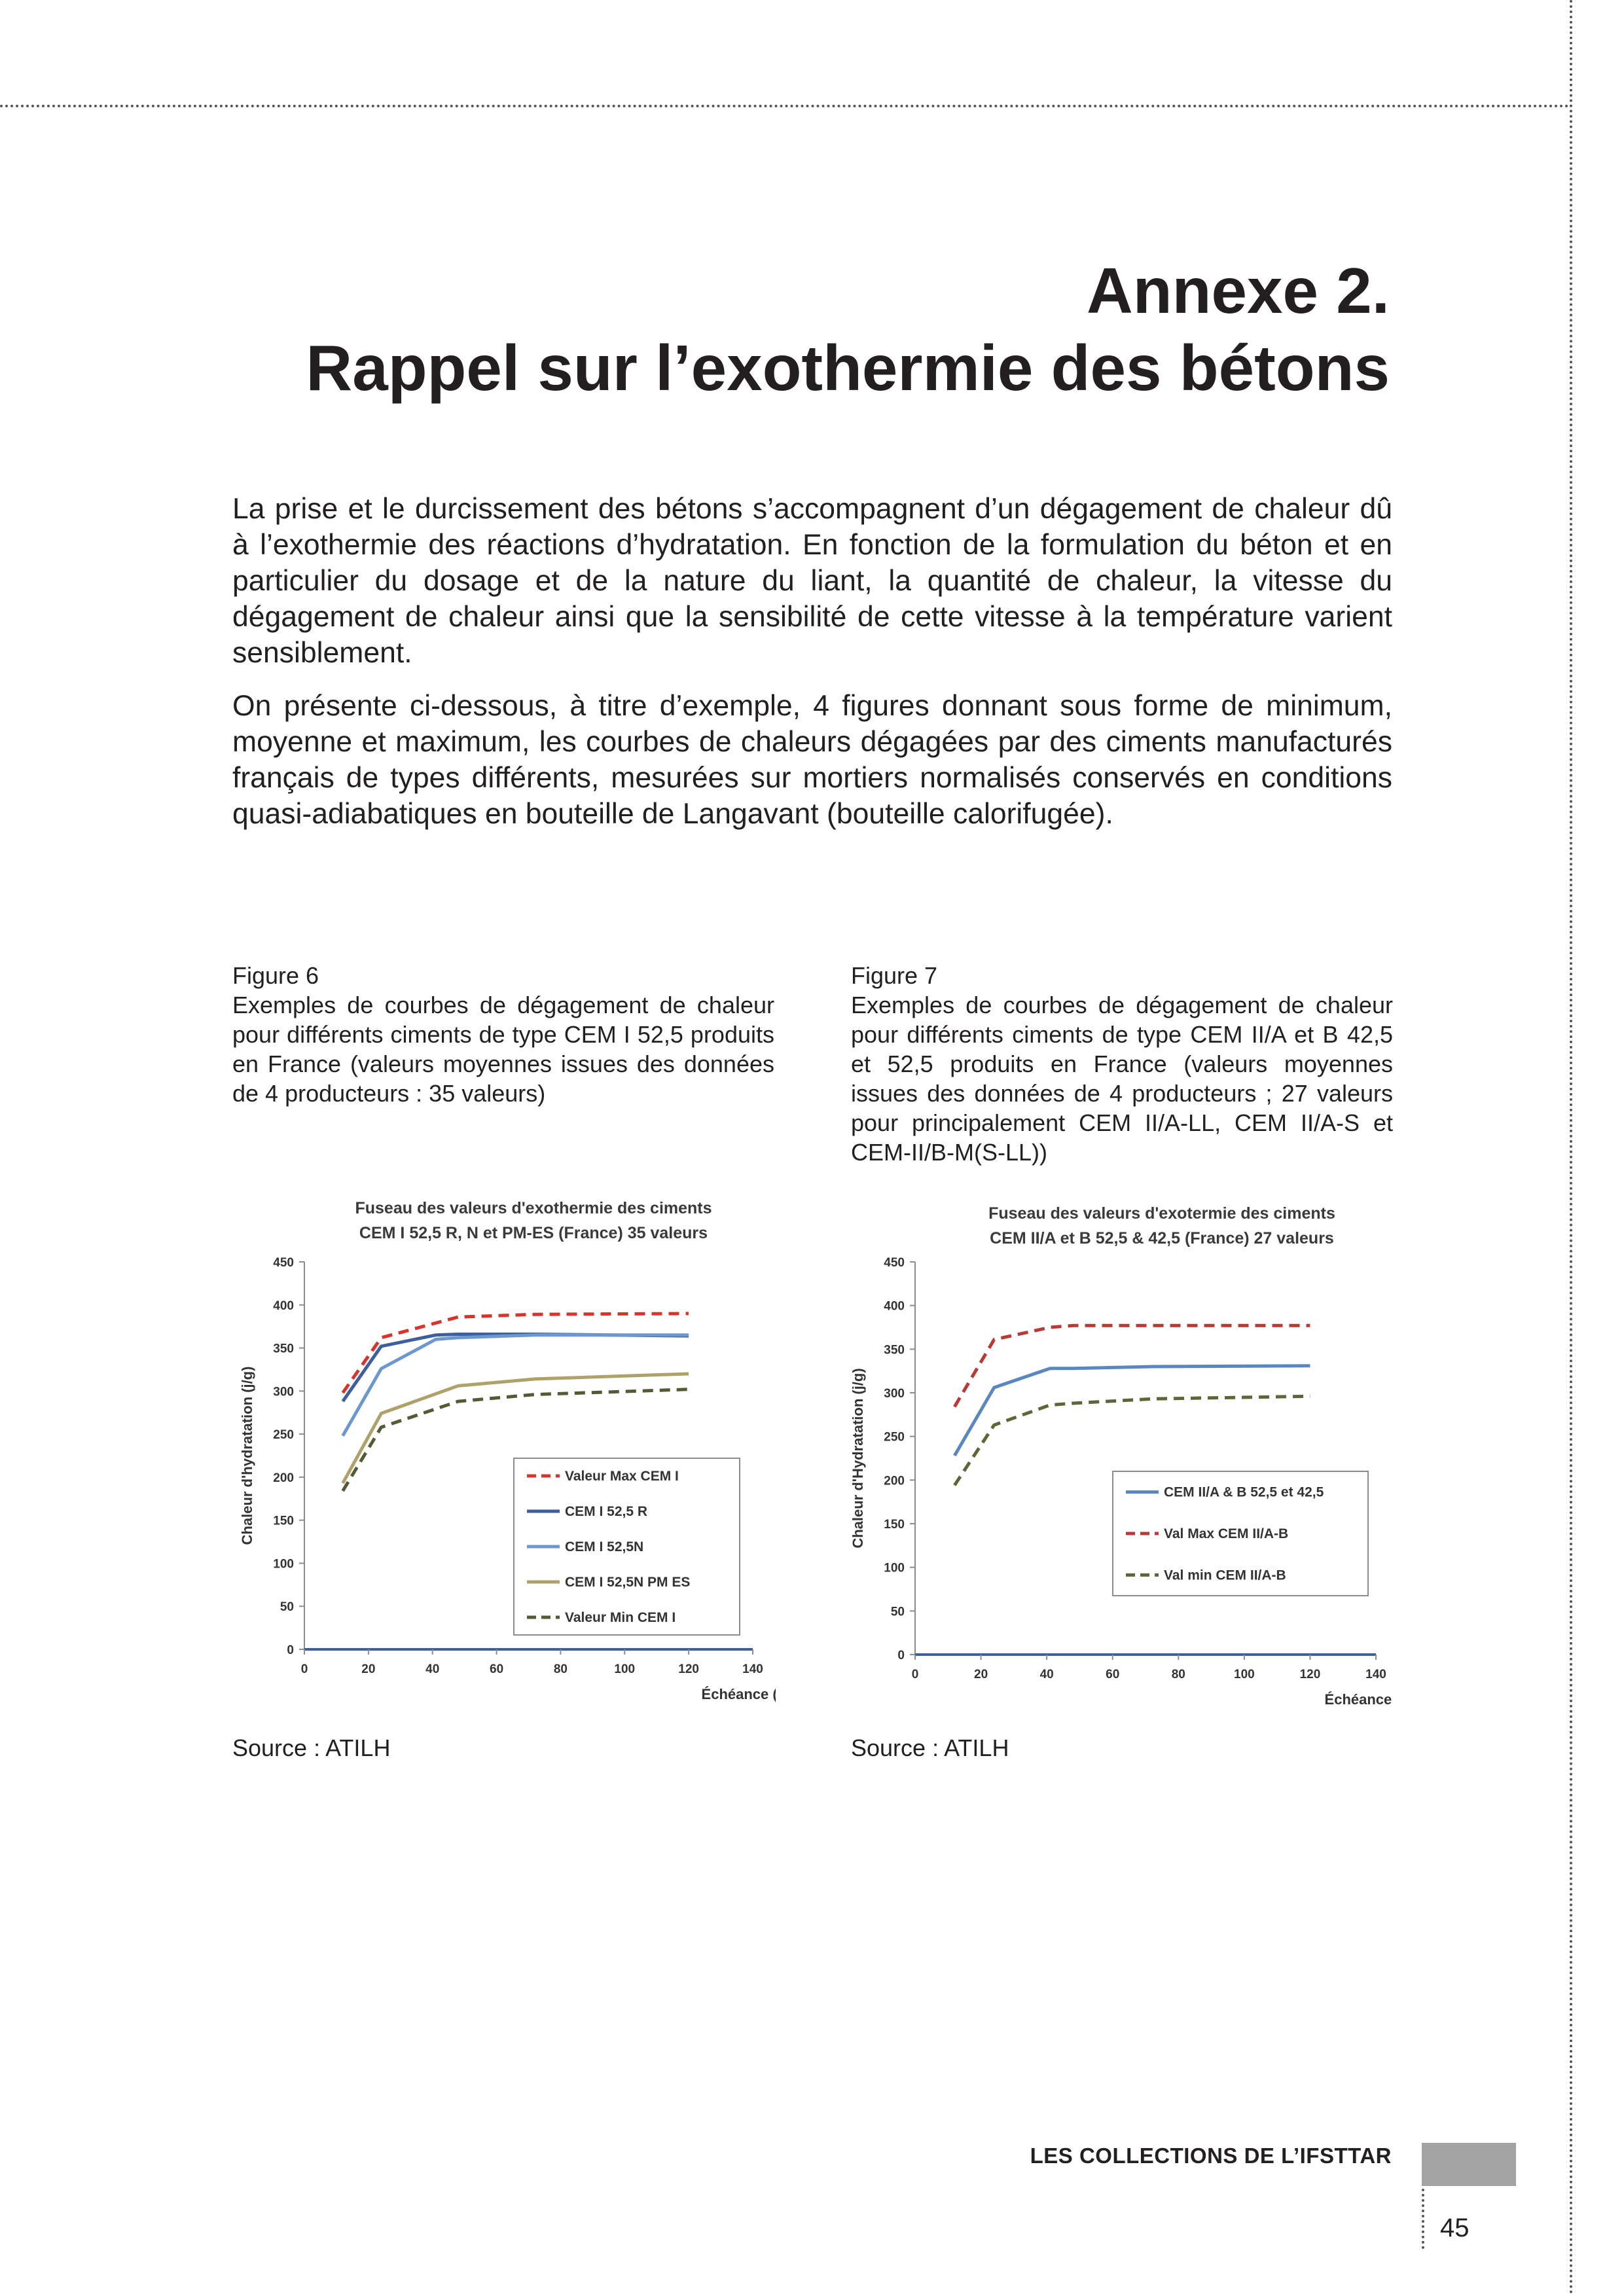 The height and width of the screenshot is (2296, 1624). I want to click on page-number: 45, so click(1455, 2228).